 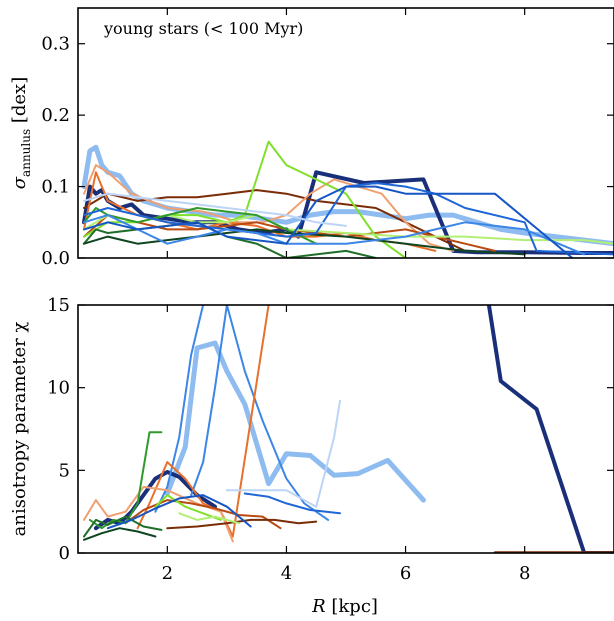 I want to click on bottom-xlabel-unit: [kpc], so click(x=352, y=606).